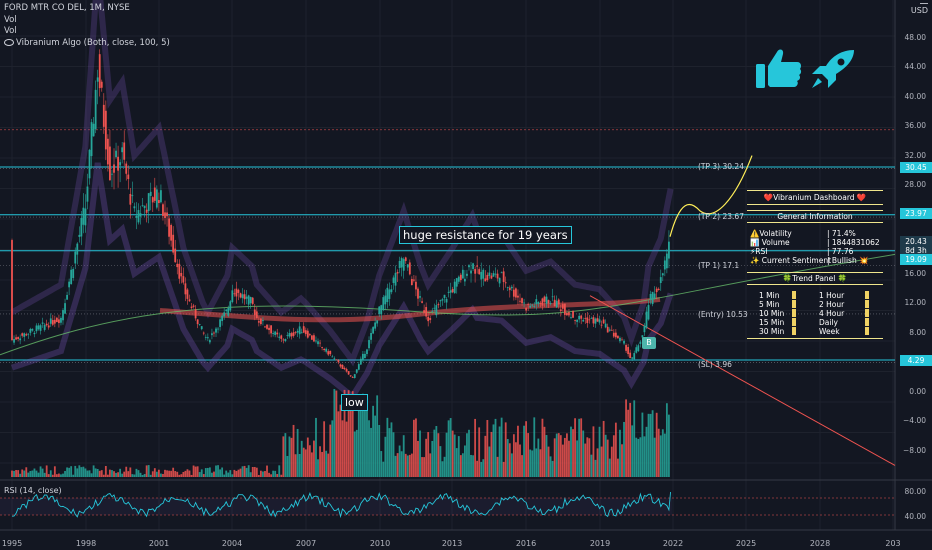 Image resolution: width=932 pixels, height=550 pixels. Describe the element at coordinates (67, 8) in the screenshot. I see `symbol-title: FORD MTR CO DEL, 1M, NYSE` at that location.